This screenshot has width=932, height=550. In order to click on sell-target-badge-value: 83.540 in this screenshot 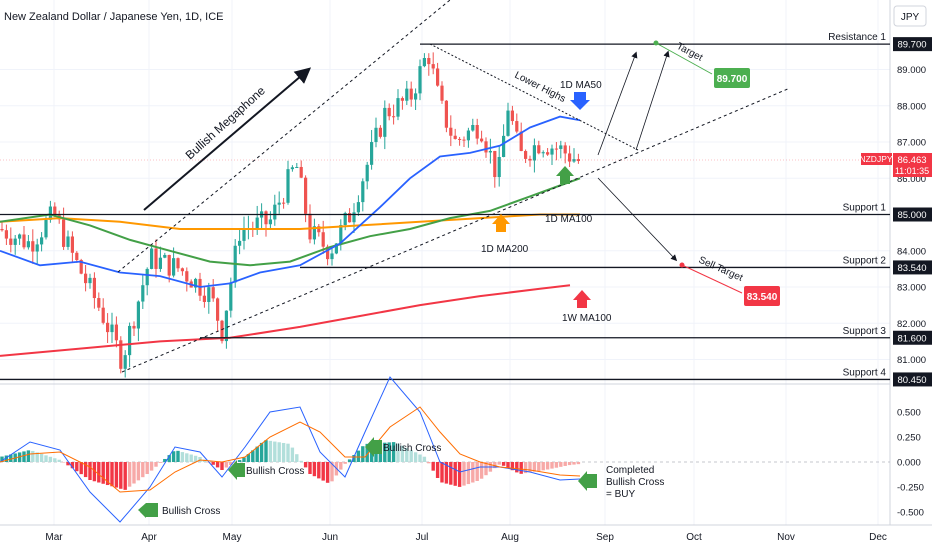, I will do `click(762, 297)`.